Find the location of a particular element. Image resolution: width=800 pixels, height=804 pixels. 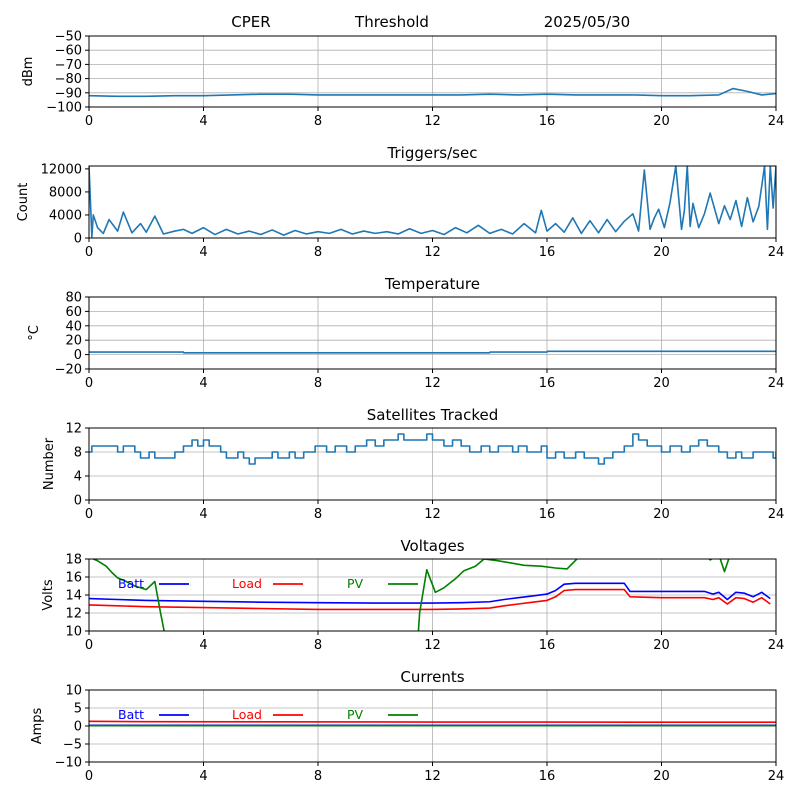

voltages-series-pv is located at coordinates (128, 595).